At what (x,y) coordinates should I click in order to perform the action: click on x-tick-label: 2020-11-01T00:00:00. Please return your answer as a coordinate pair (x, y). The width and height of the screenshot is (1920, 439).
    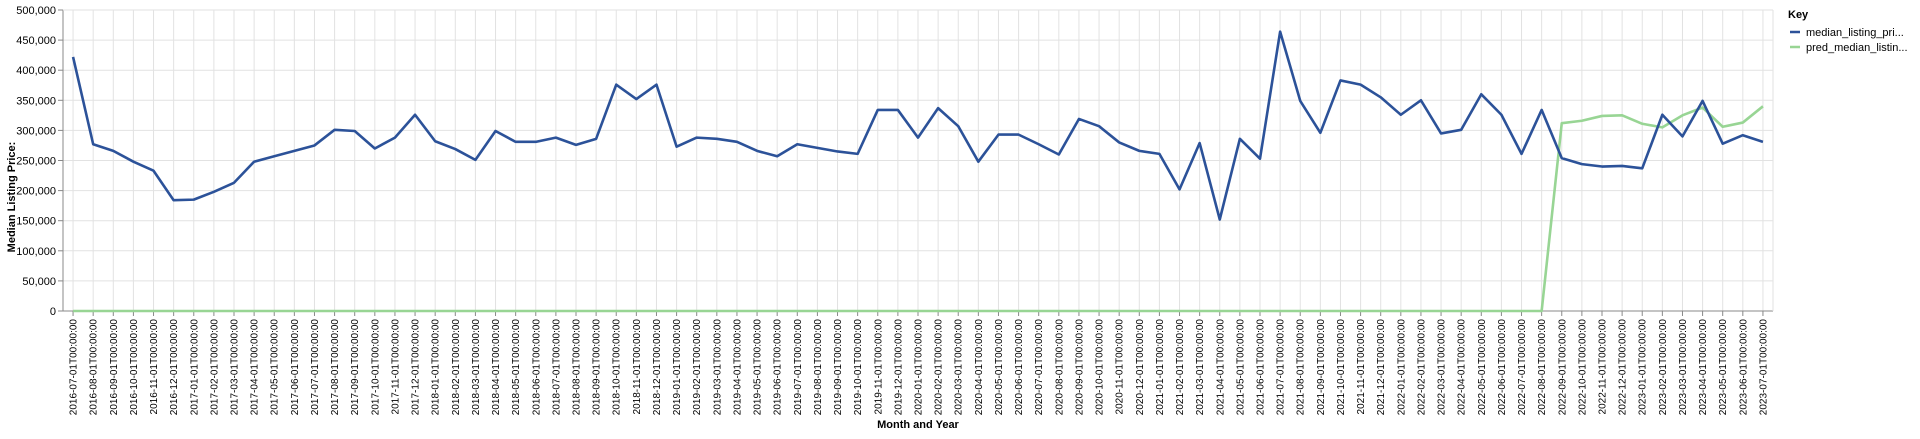
    Looking at the image, I should click on (1120, 367).